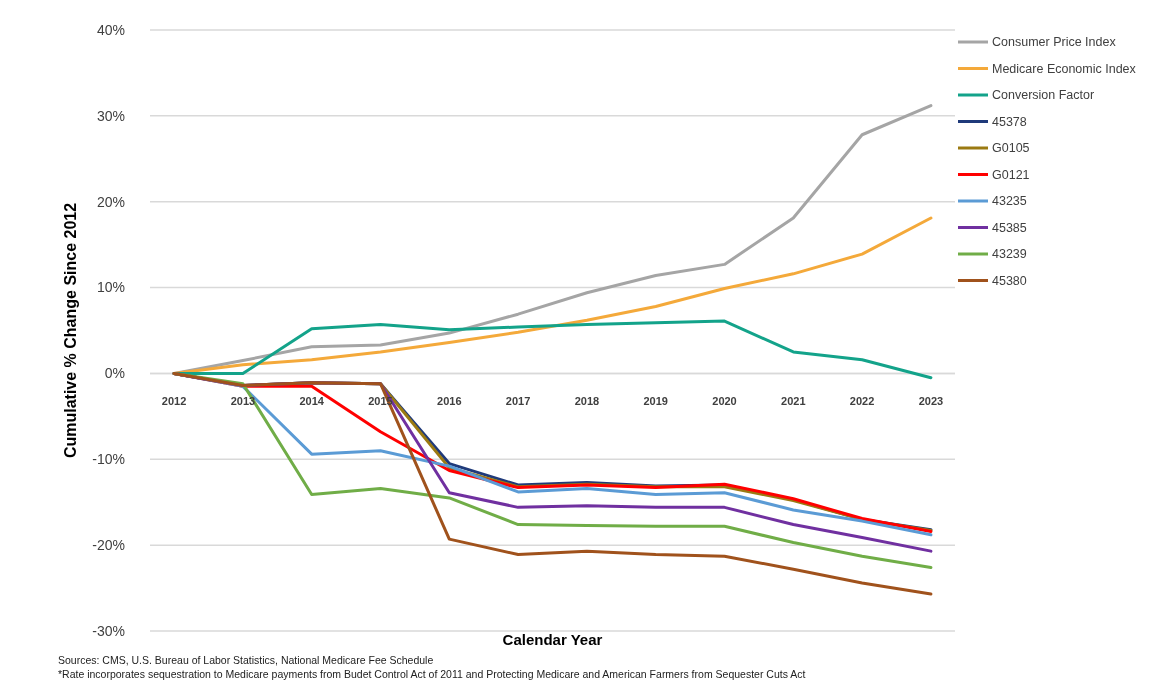  Describe the element at coordinates (110, 287) in the screenshot. I see `y-tick-label: 10%` at that location.